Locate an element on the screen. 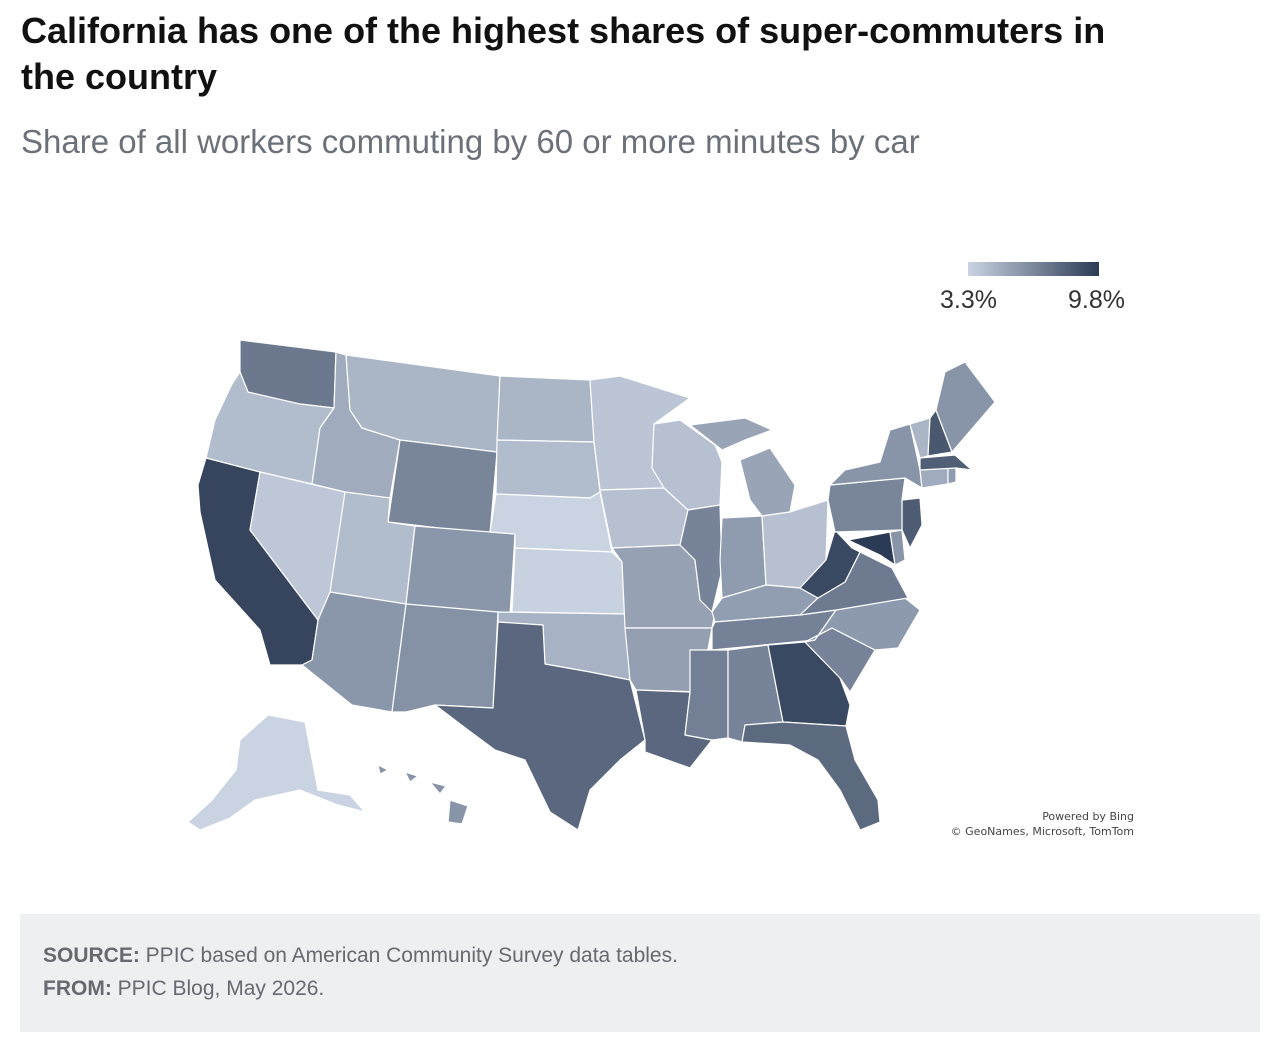 This screenshot has height=1040, width=1280. map-attribution-sources: © GeoNames, Microsoft, TomTom is located at coordinates (1042, 831).